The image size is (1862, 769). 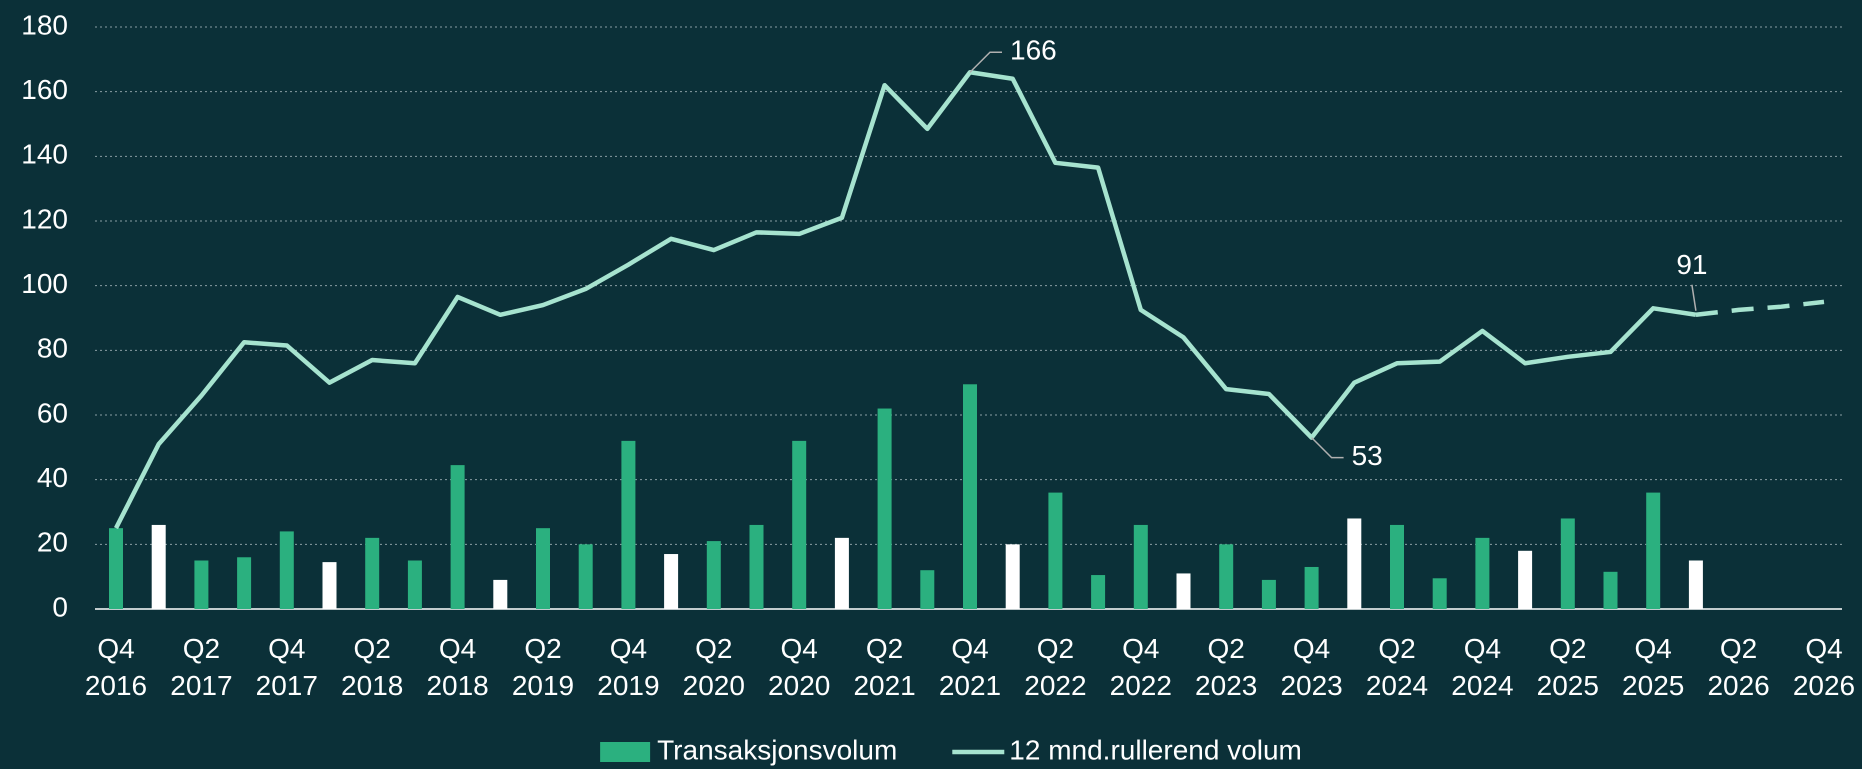 What do you see at coordinates (628, 667) in the screenshot?
I see `x-tick-label: Q4 2019` at bounding box center [628, 667].